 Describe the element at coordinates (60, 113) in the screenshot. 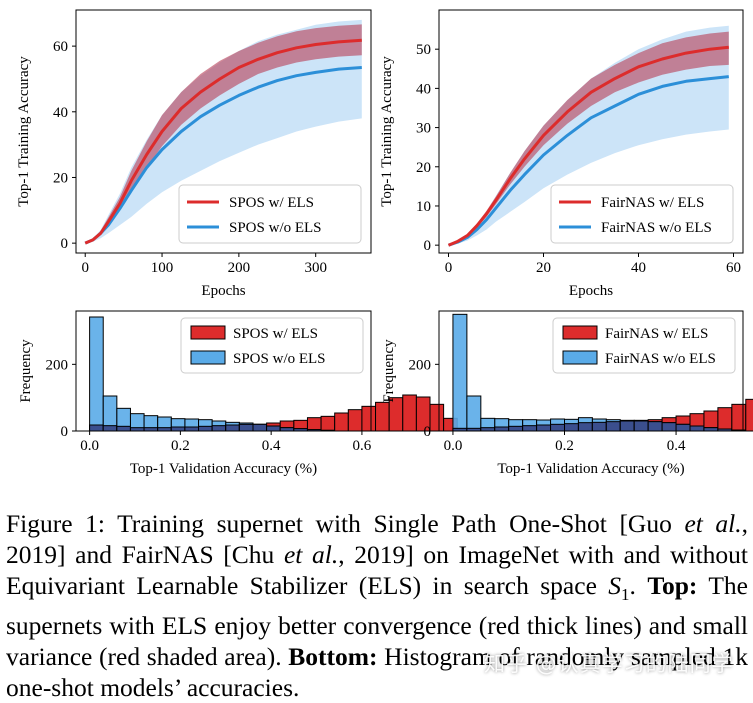

I see `y-tick-label: 40` at that location.